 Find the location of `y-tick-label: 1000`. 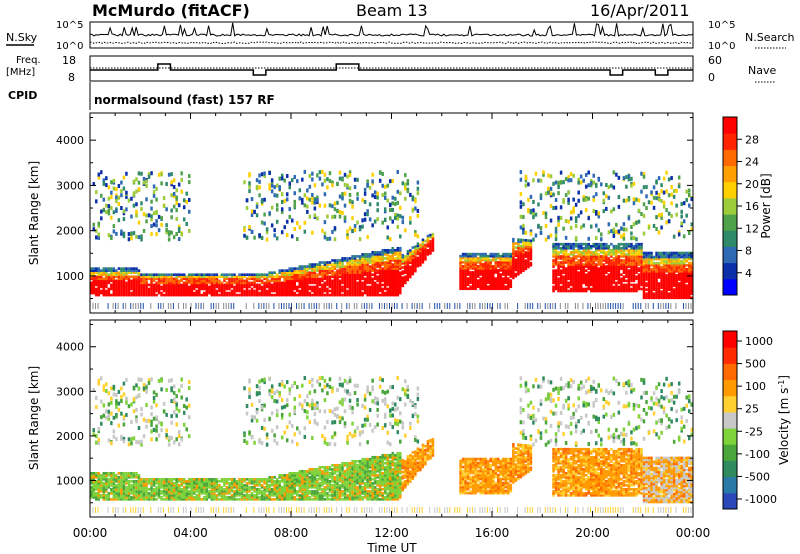

y-tick-label: 1000 is located at coordinates (70, 276).